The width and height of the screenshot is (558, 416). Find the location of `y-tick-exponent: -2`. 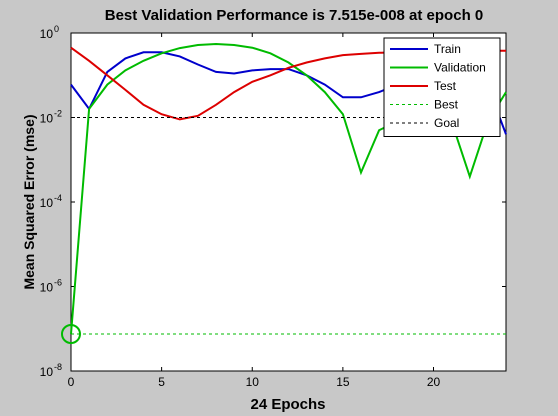

y-tick-exponent: -2 is located at coordinates (58, 114).